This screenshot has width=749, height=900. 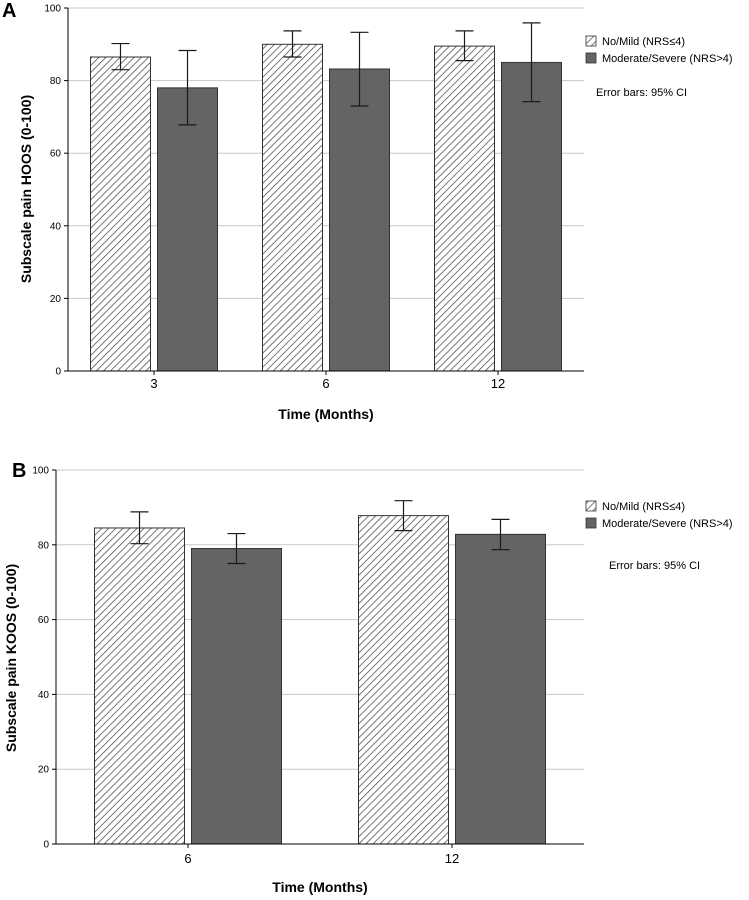 What do you see at coordinates (56, 191) in the screenshot?
I see `panel-a-y-ticks: 0 20 40 60 80 100` at bounding box center [56, 191].